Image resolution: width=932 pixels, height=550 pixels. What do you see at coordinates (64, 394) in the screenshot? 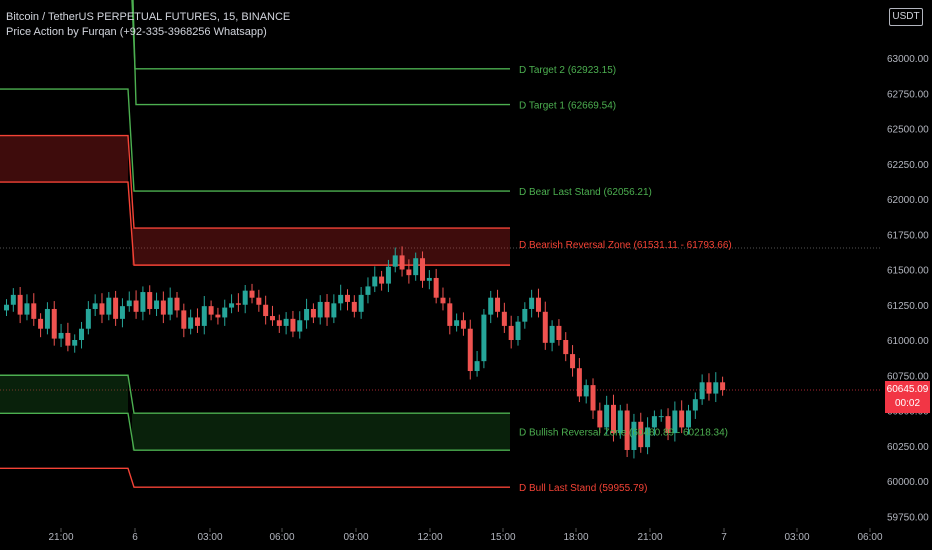
I see `previous-bullish-zone` at bounding box center [64, 394].